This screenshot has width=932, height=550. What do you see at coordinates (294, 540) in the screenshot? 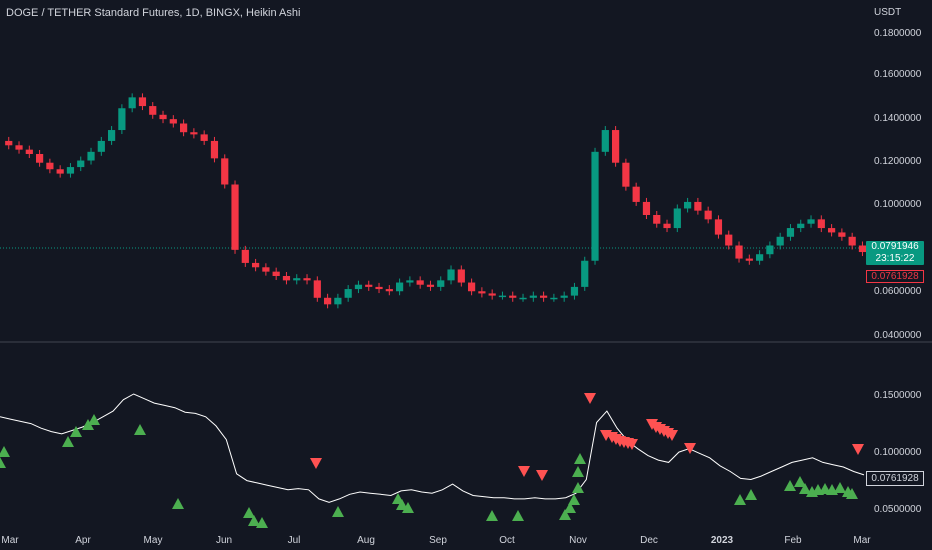
I see `time-axis-label: Jul` at bounding box center [294, 540].